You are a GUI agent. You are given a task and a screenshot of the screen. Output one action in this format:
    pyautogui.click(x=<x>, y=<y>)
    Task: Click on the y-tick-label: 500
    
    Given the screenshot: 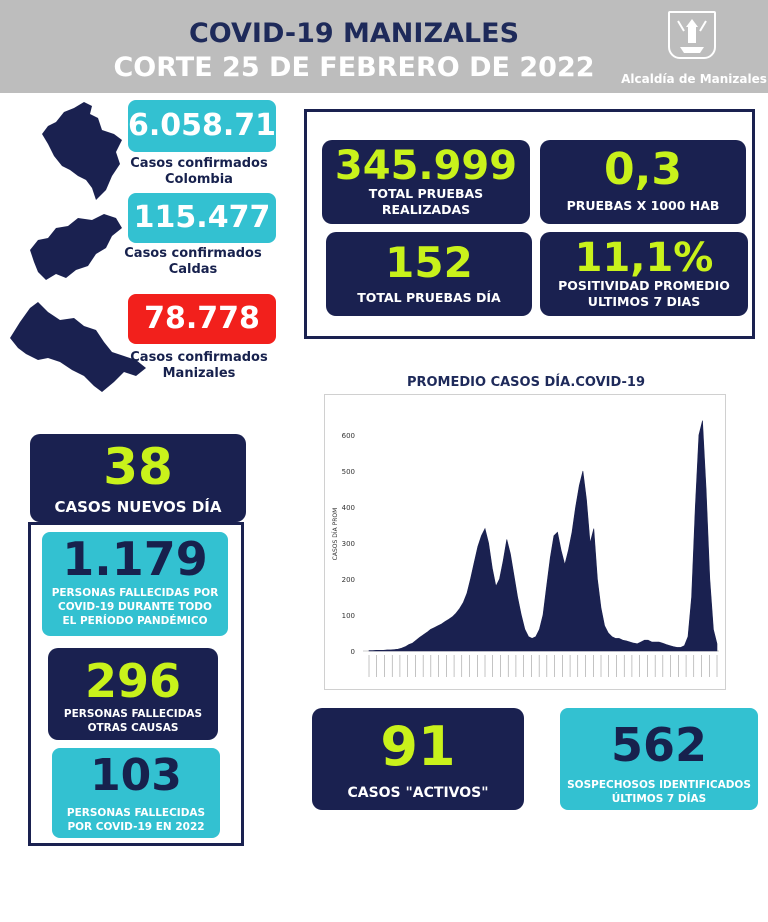 What is the action you would take?
    pyautogui.click(x=348, y=472)
    